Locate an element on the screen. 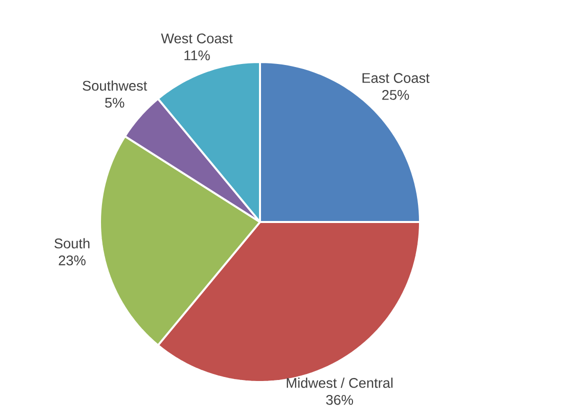 This screenshot has height=408, width=568. data-label: 25% is located at coordinates (395, 95).